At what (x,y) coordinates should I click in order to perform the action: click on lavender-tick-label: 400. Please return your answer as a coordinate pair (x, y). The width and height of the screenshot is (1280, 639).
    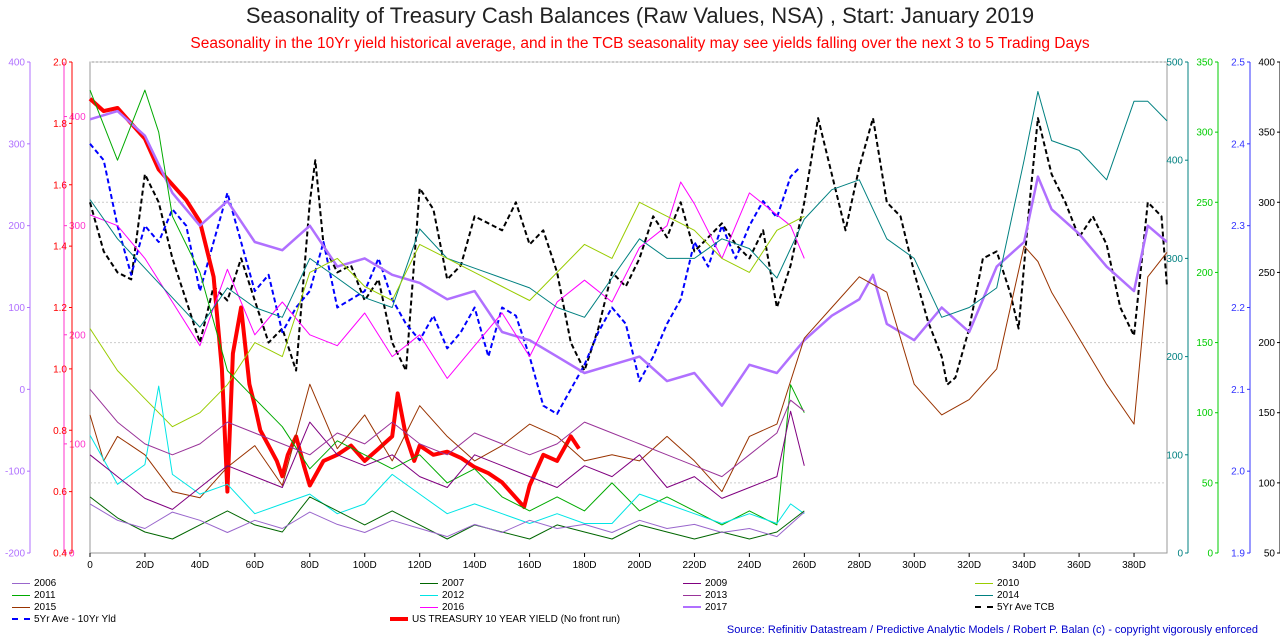
    Looking at the image, I should click on (16, 63).